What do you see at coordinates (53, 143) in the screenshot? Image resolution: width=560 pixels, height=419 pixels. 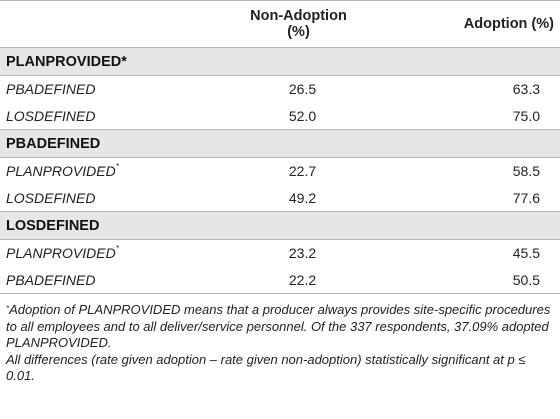 I see `group-title-pbadefined: PBADEFINED` at bounding box center [53, 143].